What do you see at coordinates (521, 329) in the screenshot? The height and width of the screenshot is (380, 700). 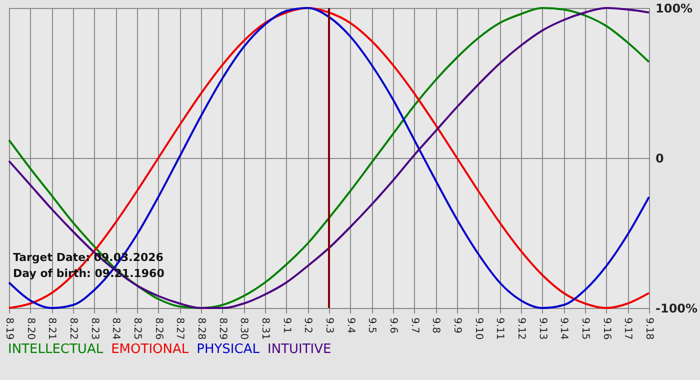 I see `x-tick-label: 9.12` at bounding box center [521, 329].